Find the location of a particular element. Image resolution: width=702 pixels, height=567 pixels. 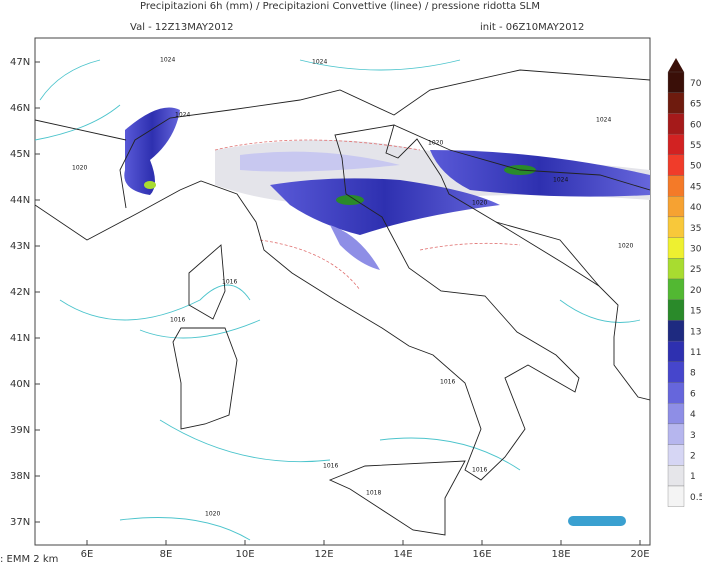

colorbar-label: 30 is located at coordinates (696, 249).